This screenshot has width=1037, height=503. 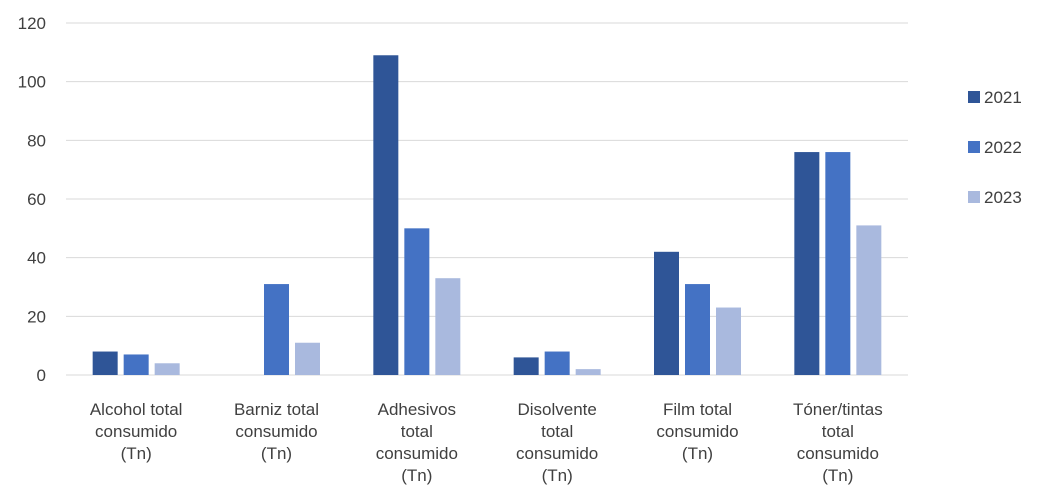 I want to click on y-tick-label: 0, so click(x=41, y=375).